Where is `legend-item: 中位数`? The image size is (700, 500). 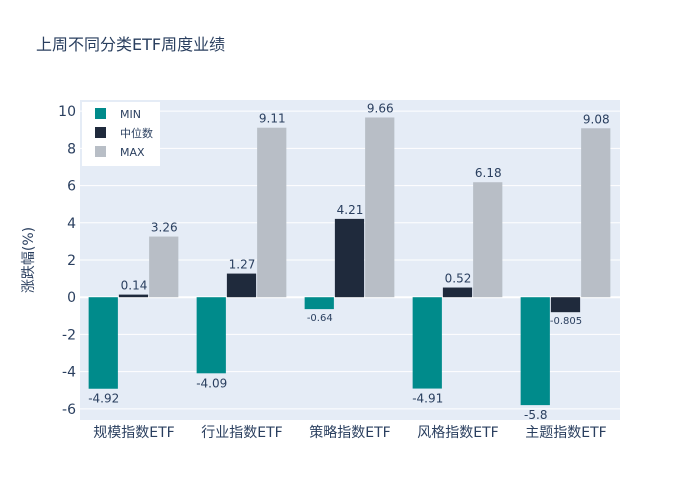
legend-item: 中位数 is located at coordinates (124, 133).